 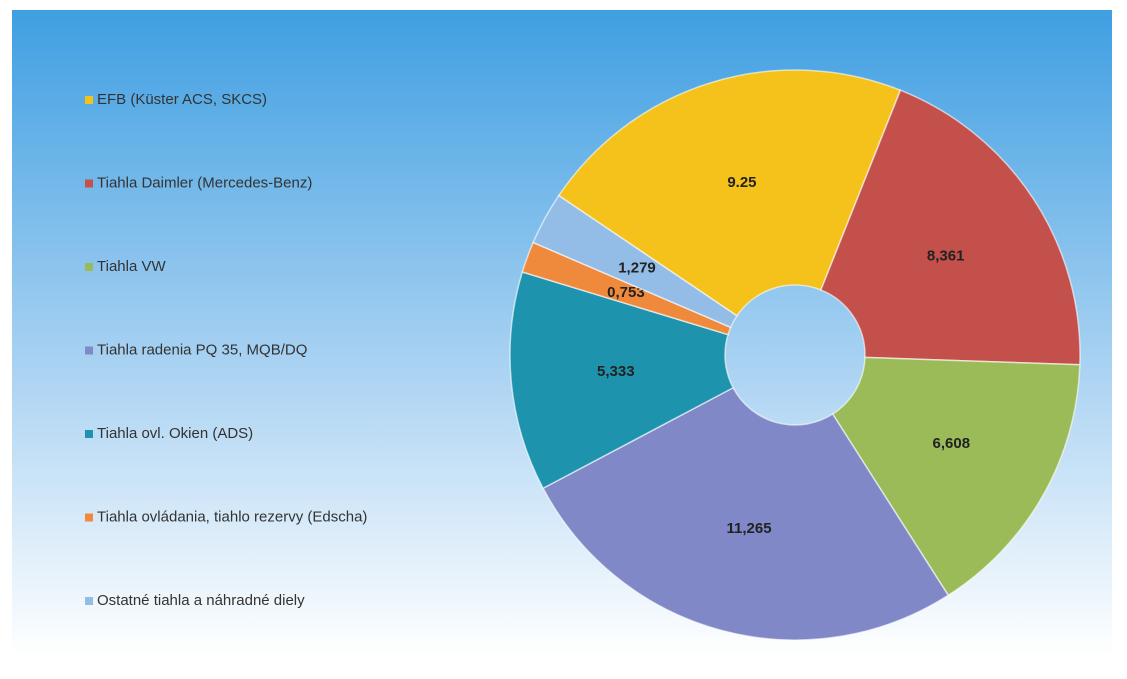 I want to click on value-label: 6,608, so click(x=952, y=443).